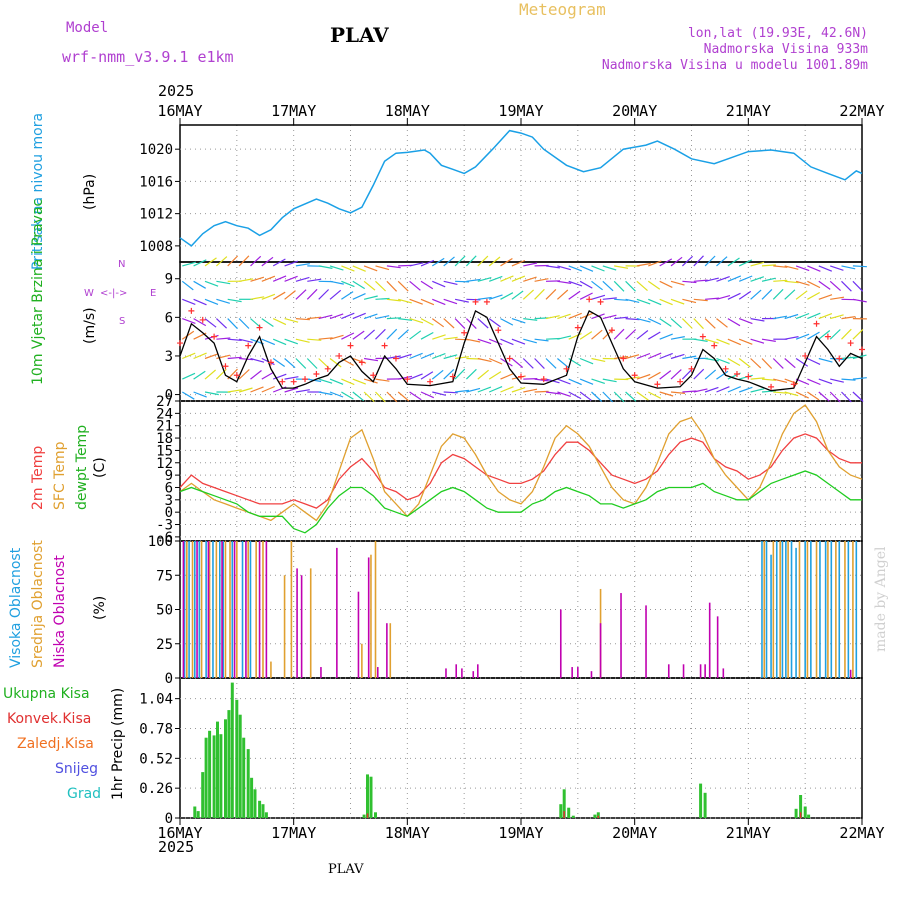  I want to click on x-tick-label-bottom: 22MAY, so click(861, 833).